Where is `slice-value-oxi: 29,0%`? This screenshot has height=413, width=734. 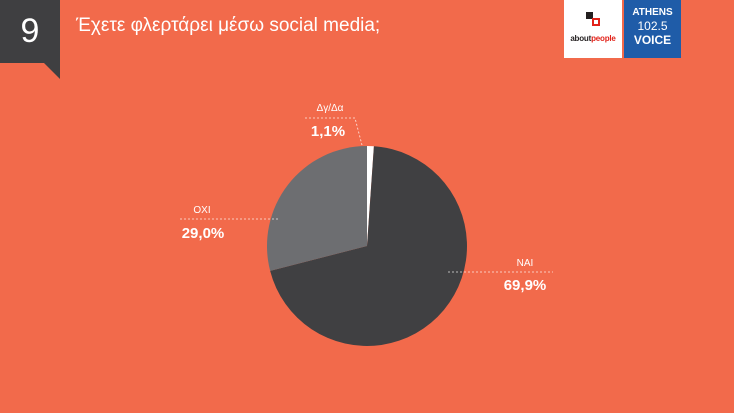 slice-value-oxi: 29,0% is located at coordinates (203, 233).